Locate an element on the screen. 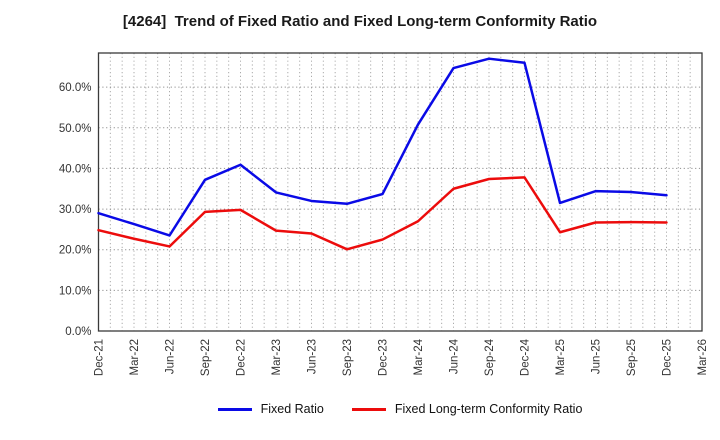 This screenshot has width=720, height=440. x-tick-label: Dec-24 is located at coordinates (526, 357).